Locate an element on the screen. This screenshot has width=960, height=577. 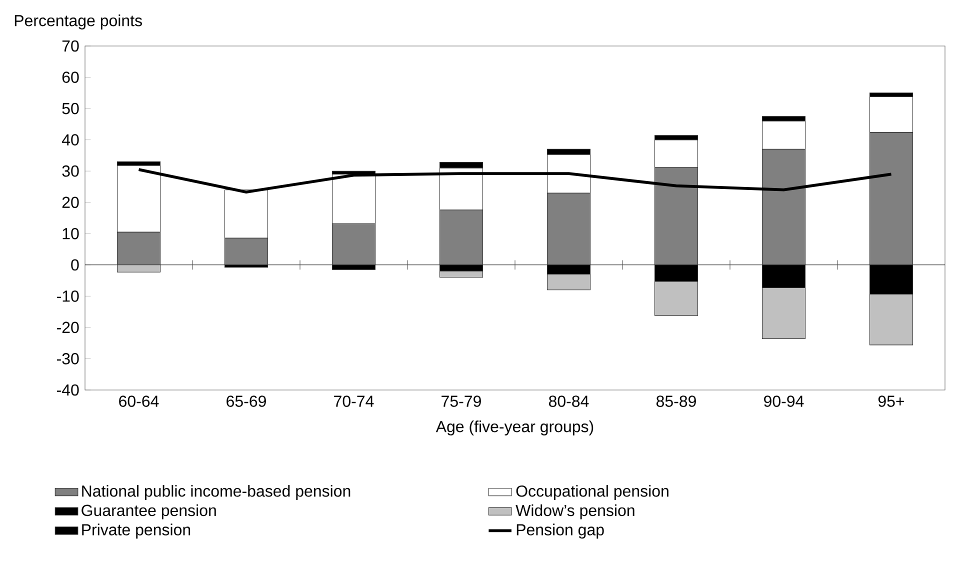
y-tick-label: 20 is located at coordinates (70, 202).